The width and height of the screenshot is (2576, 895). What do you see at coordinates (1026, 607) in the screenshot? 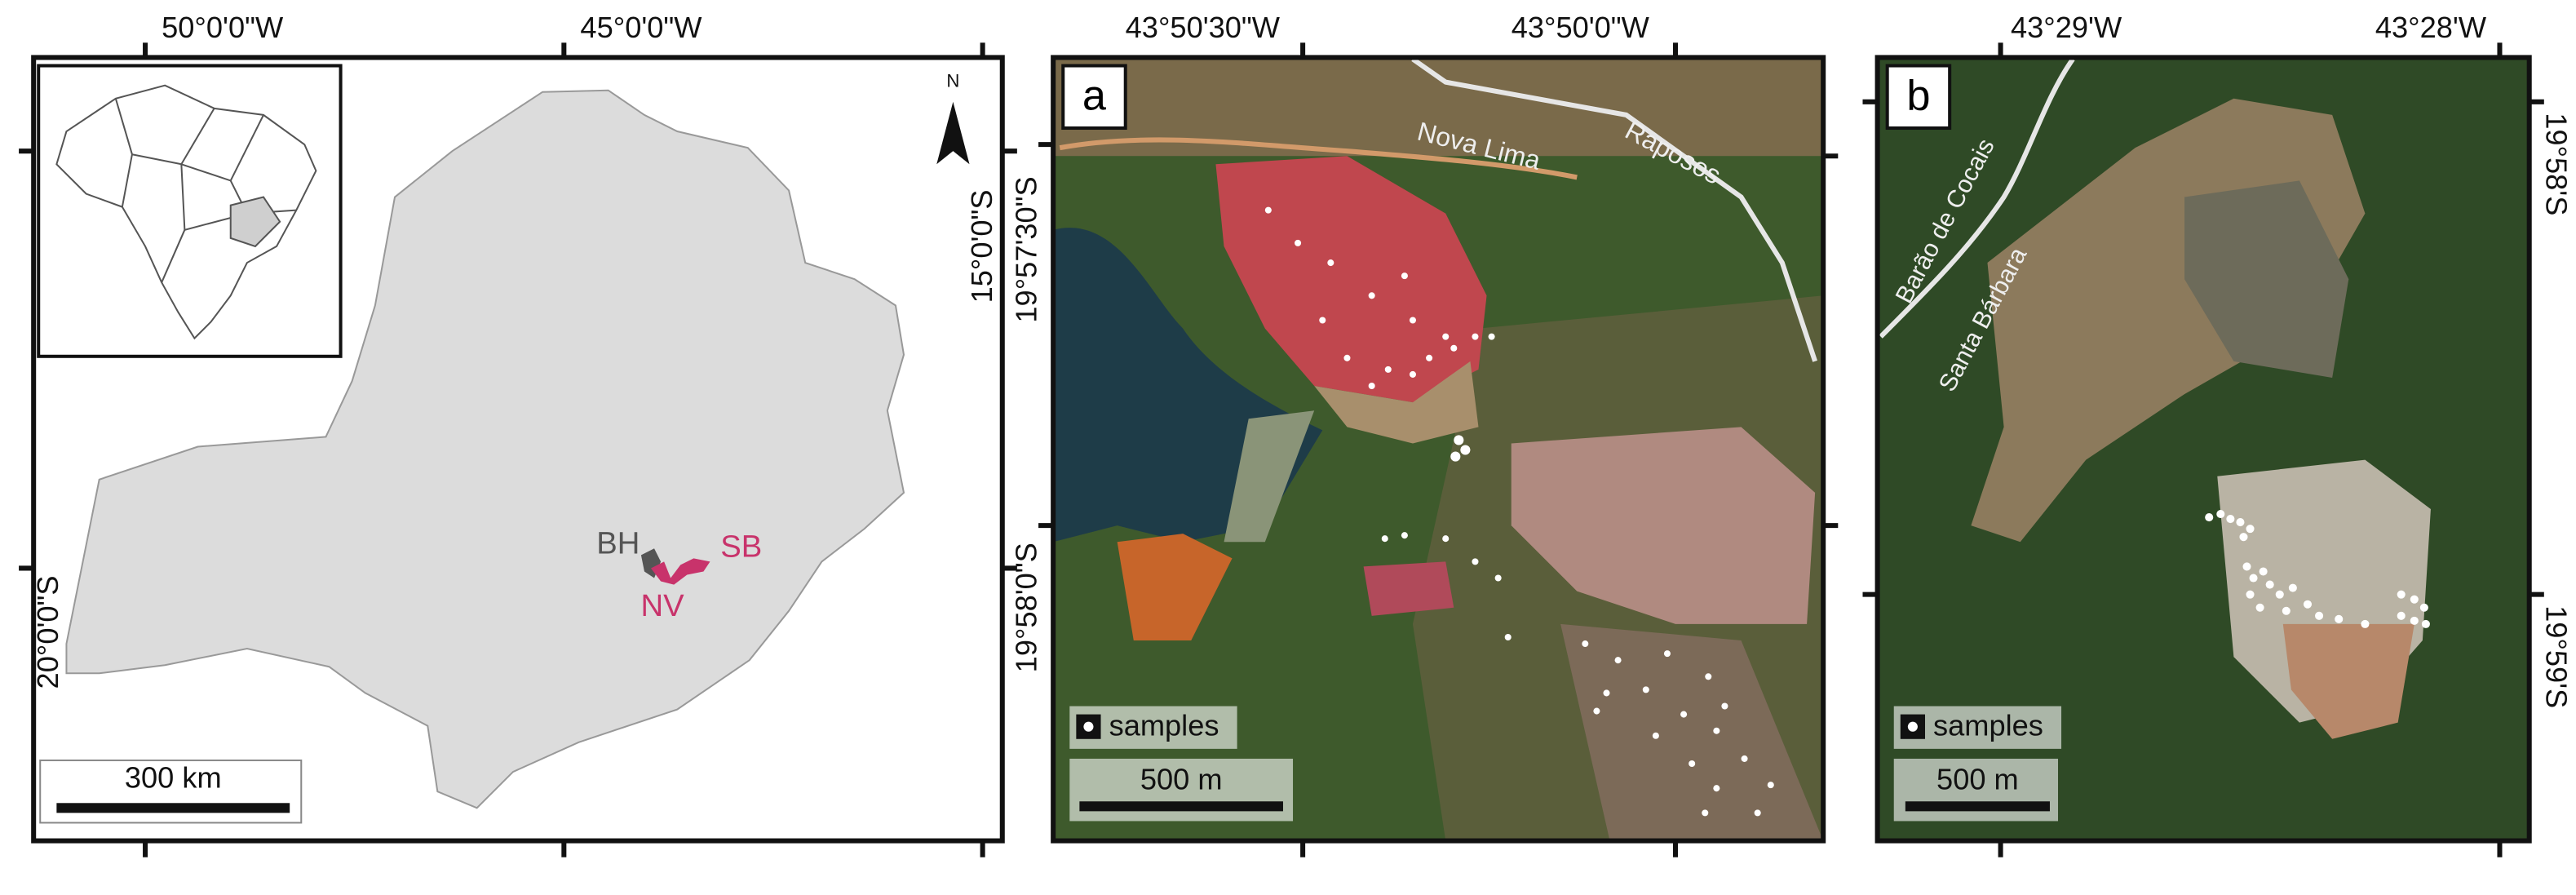
I see `lat-label: 19°58'0"S` at bounding box center [1026, 607].